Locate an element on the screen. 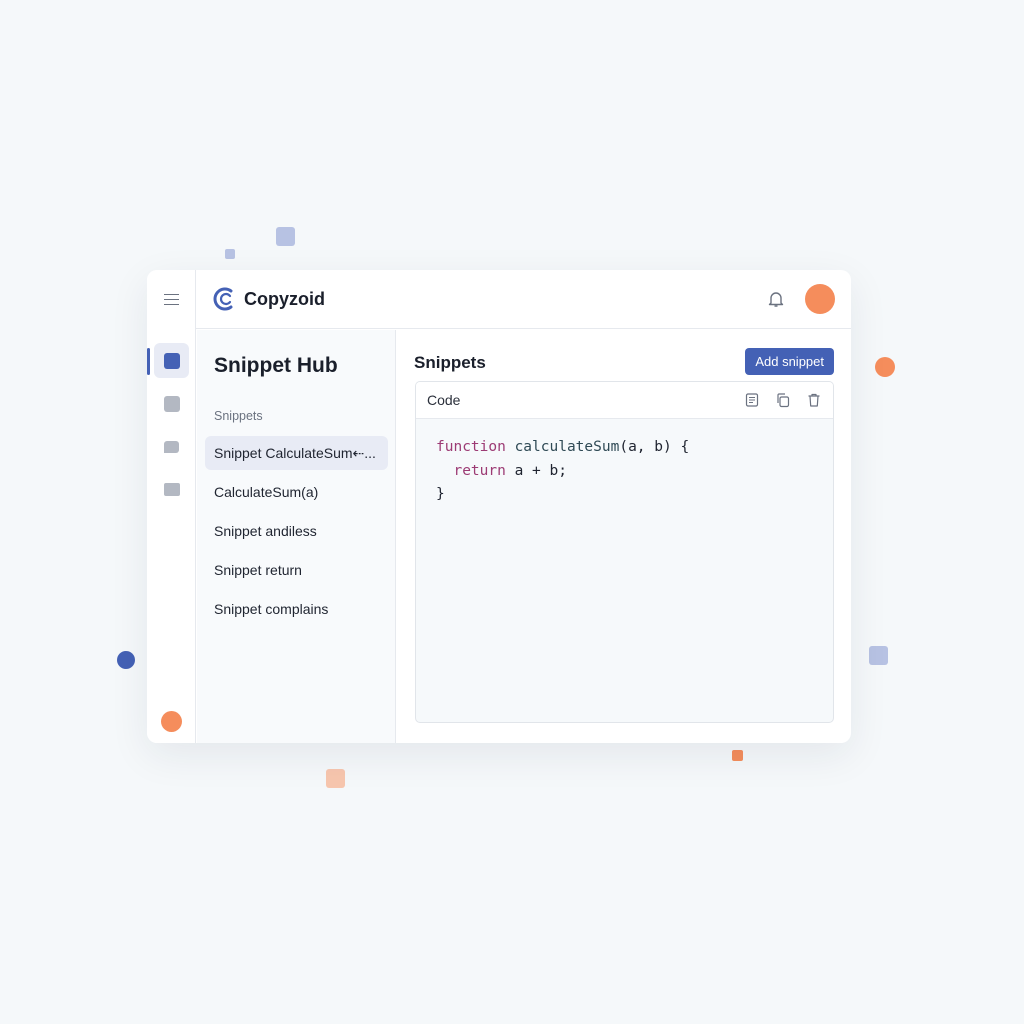 The height and width of the screenshot is (1024, 1024). delete-icon is located at coordinates (814, 400).